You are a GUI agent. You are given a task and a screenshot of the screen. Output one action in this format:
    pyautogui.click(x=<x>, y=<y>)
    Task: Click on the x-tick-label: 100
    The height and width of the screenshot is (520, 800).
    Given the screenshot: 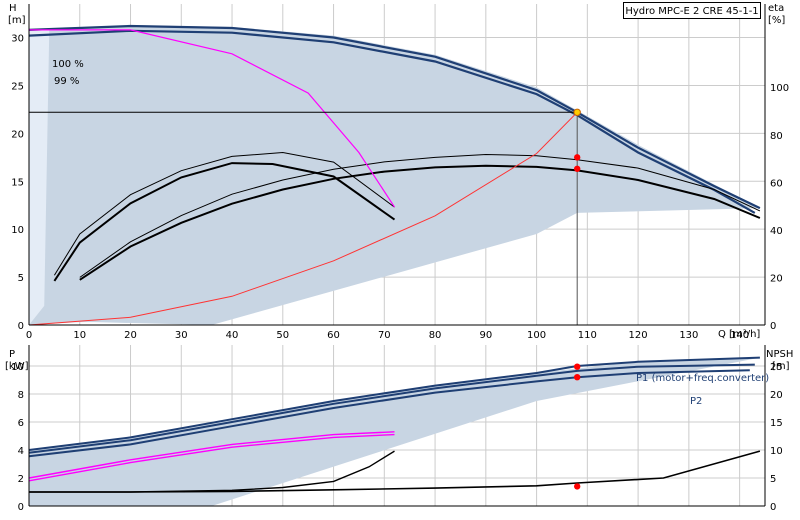 What is the action you would take?
    pyautogui.click(x=536, y=335)
    